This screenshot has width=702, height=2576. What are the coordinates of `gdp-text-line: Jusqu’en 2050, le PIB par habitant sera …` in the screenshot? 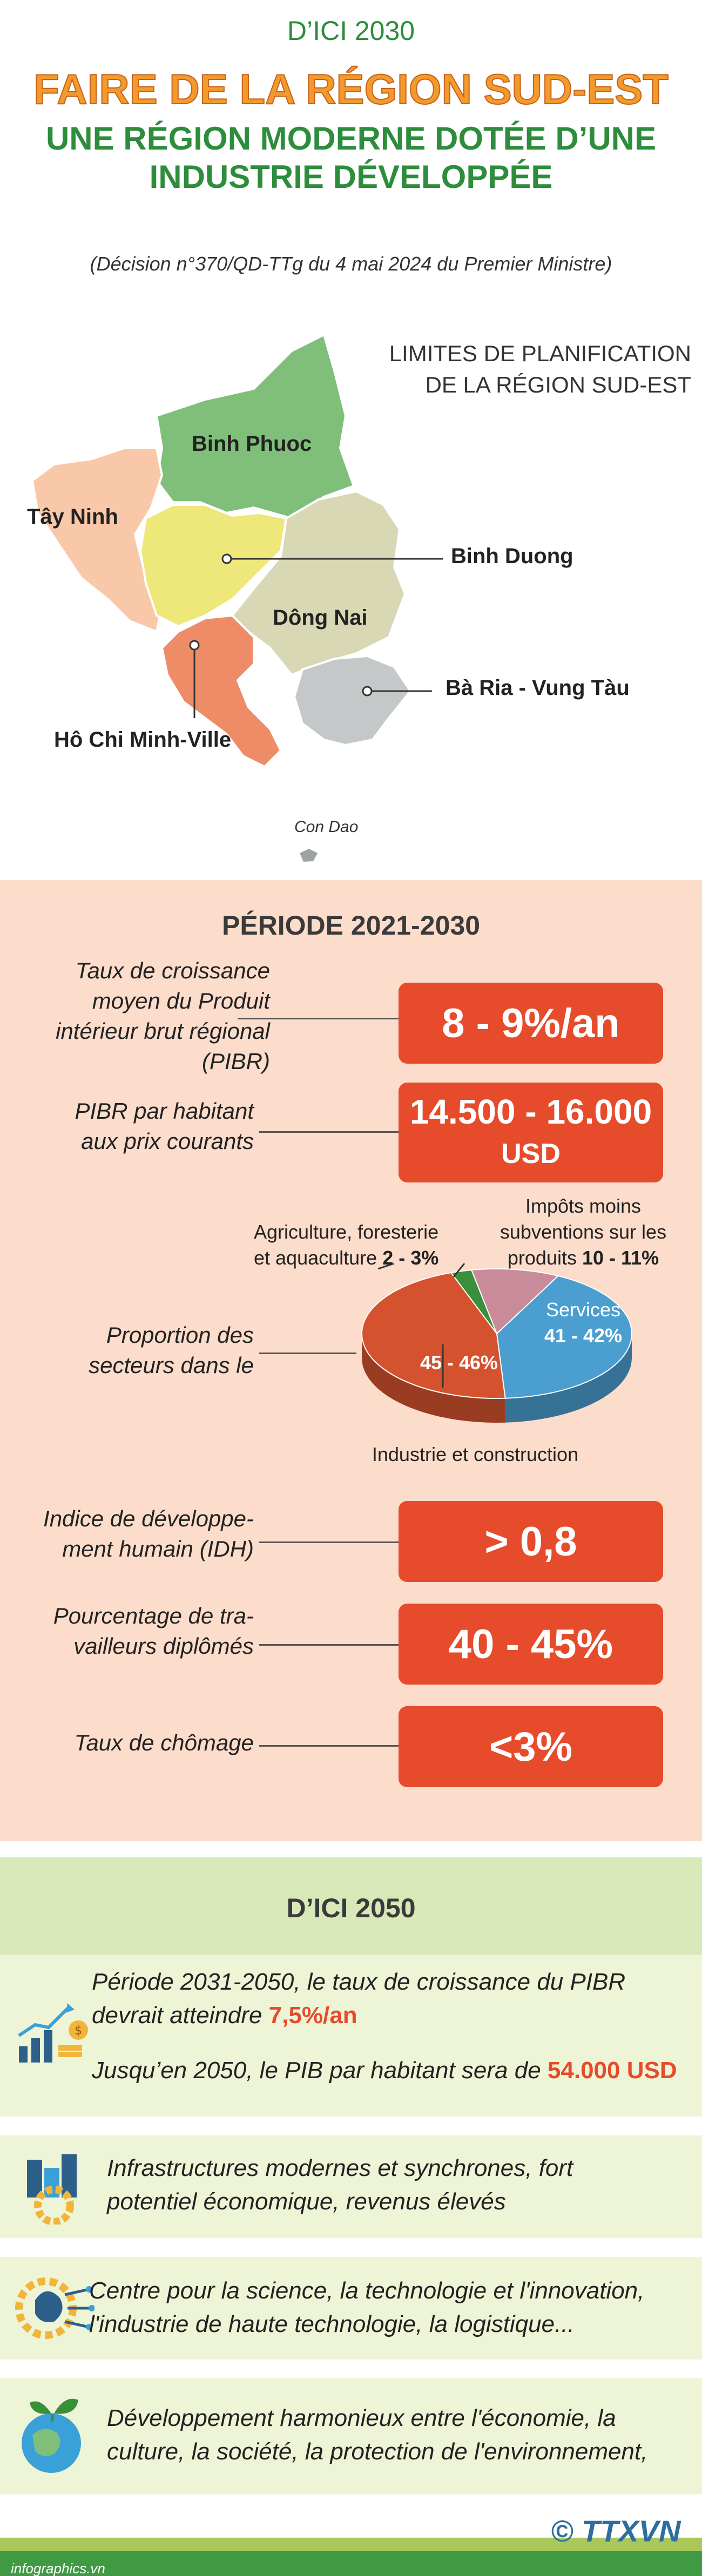 It's located at (316, 2070).